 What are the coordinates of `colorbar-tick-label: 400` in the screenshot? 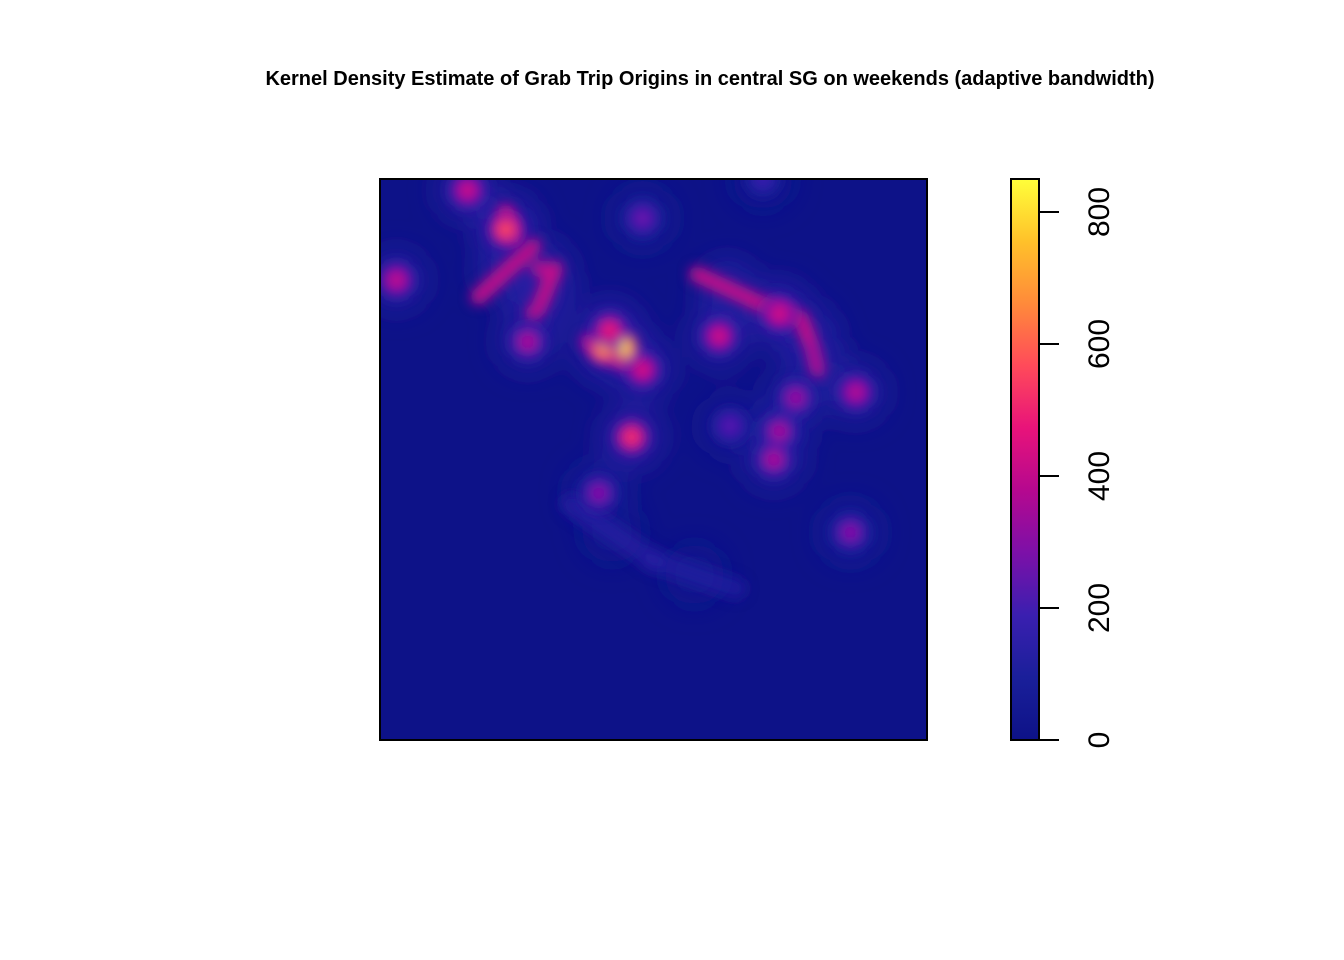 It's located at (1099, 476).